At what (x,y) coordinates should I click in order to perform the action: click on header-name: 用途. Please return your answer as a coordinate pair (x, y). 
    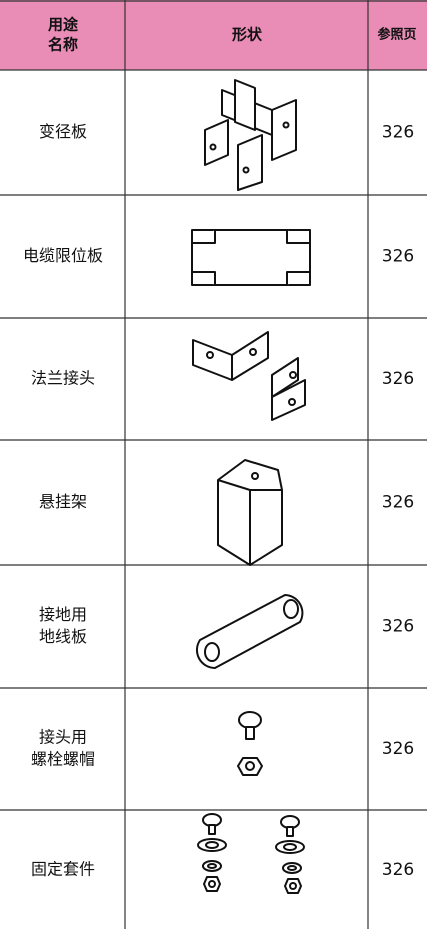
    Looking at the image, I should click on (63, 24).